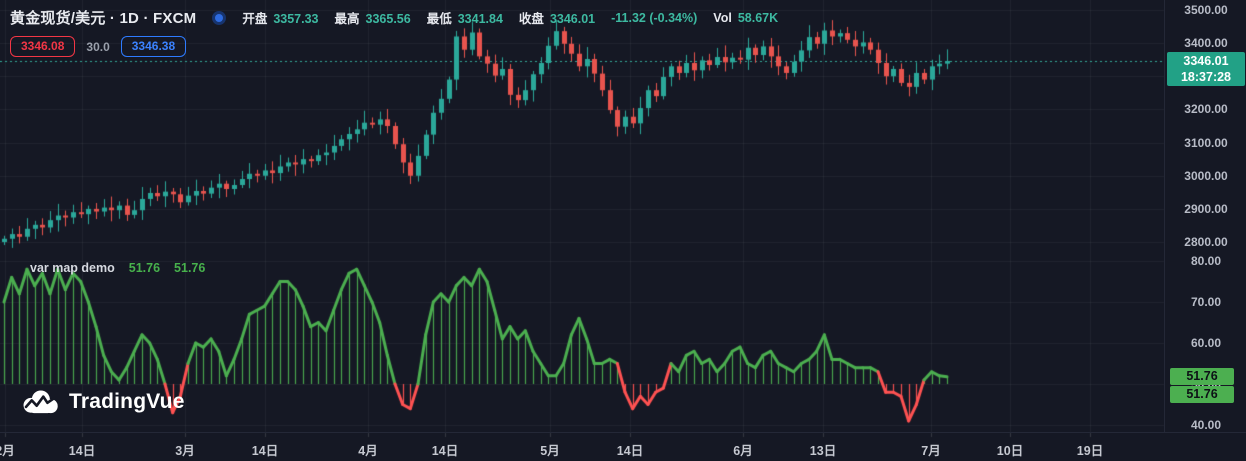  What do you see at coordinates (185, 451) in the screenshot?
I see `time-tick: 3月` at bounding box center [185, 451].